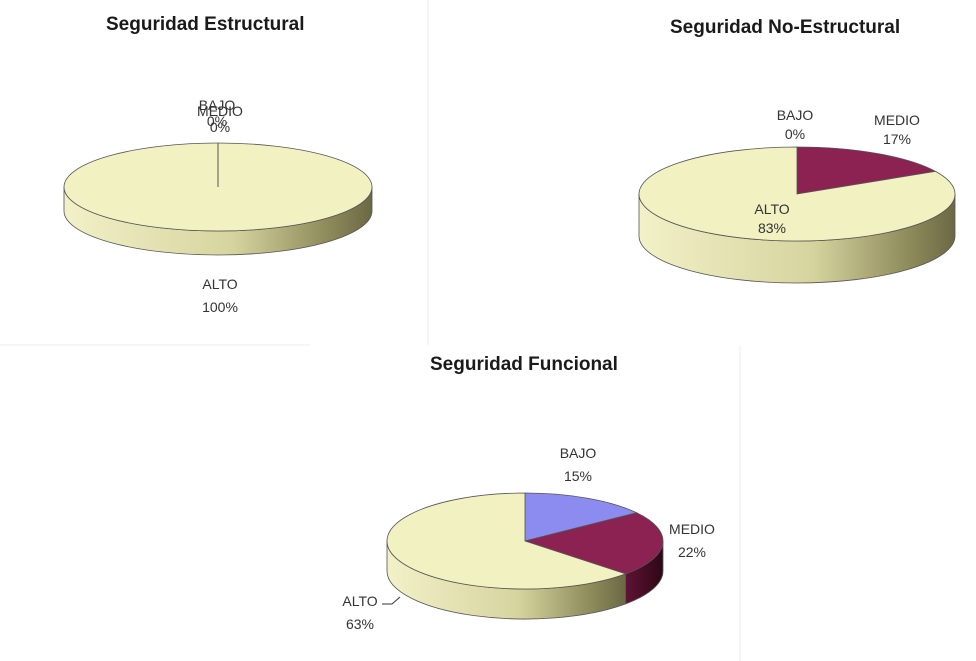  Describe the element at coordinates (524, 364) in the screenshot. I see `chart-title-funcional: Seguridad Funcional` at that location.